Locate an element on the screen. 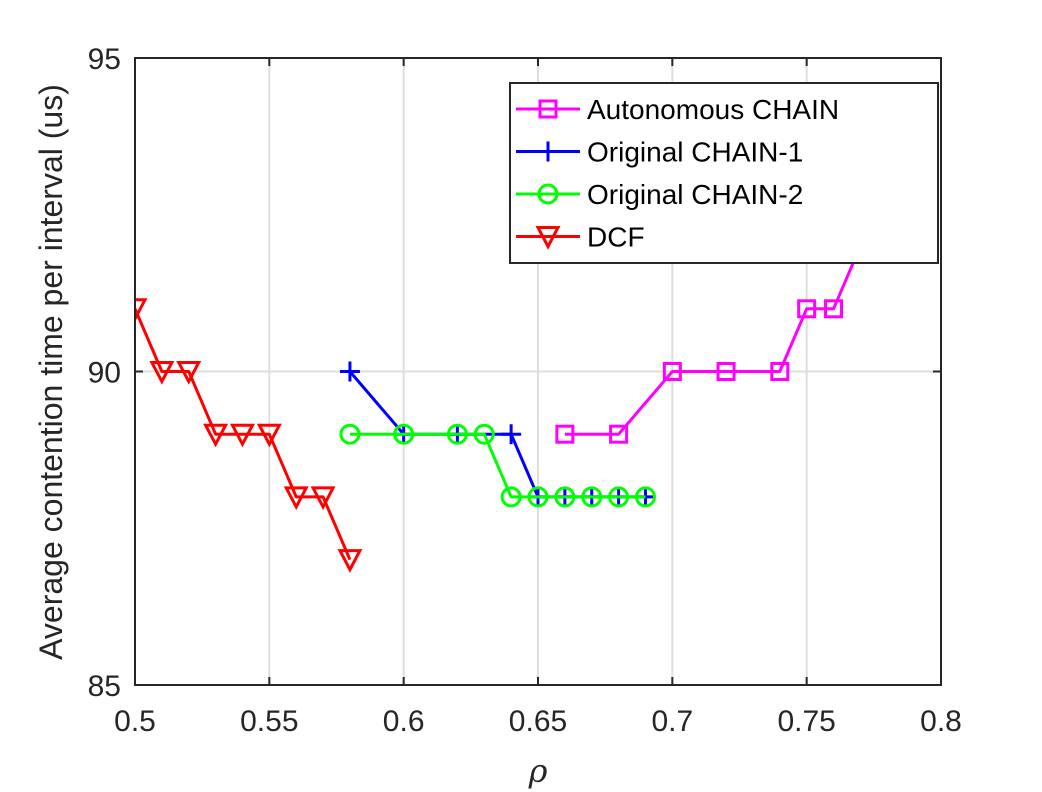 This screenshot has height=792, width=1042. series-dcf is located at coordinates (249, 435).